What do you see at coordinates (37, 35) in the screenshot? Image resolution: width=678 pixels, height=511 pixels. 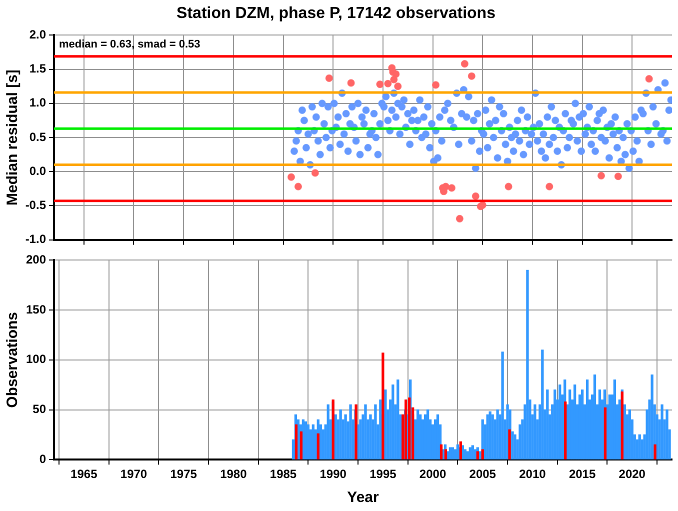 I see `y-tick-label: 2.0` at bounding box center [37, 35].